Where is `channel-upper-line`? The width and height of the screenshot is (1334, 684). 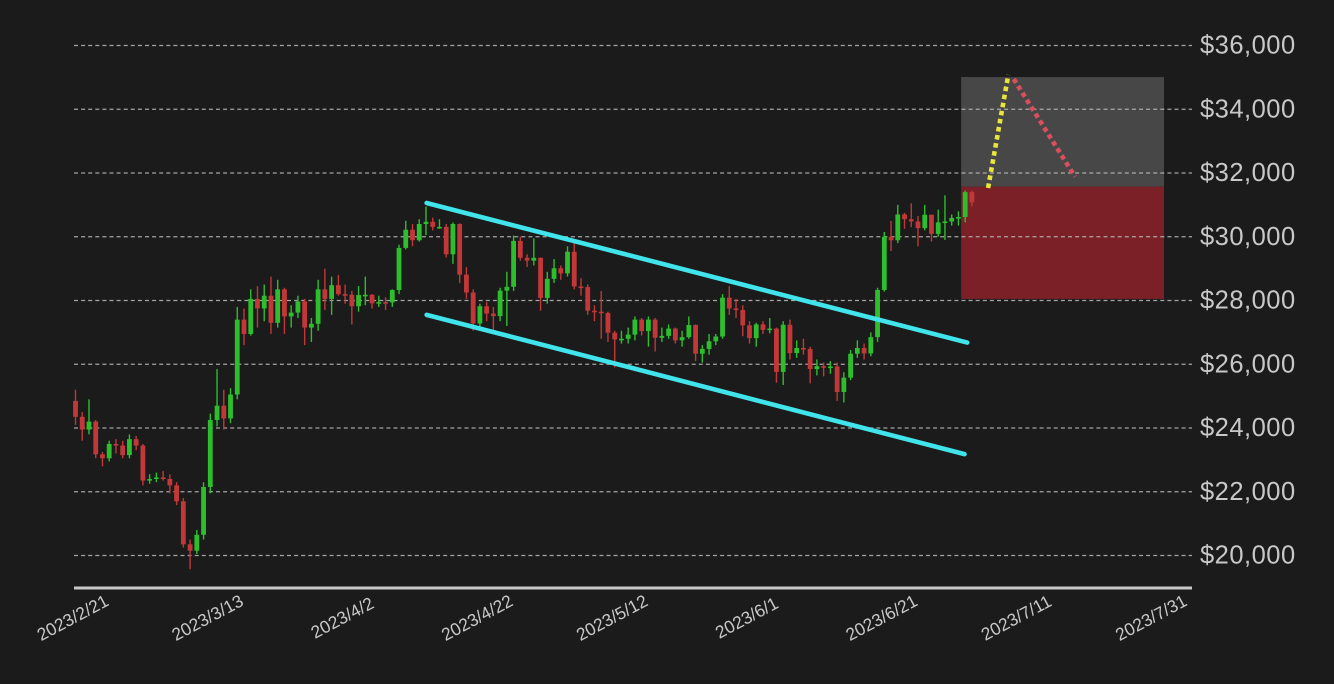
channel-upper-line is located at coordinates (697, 272).